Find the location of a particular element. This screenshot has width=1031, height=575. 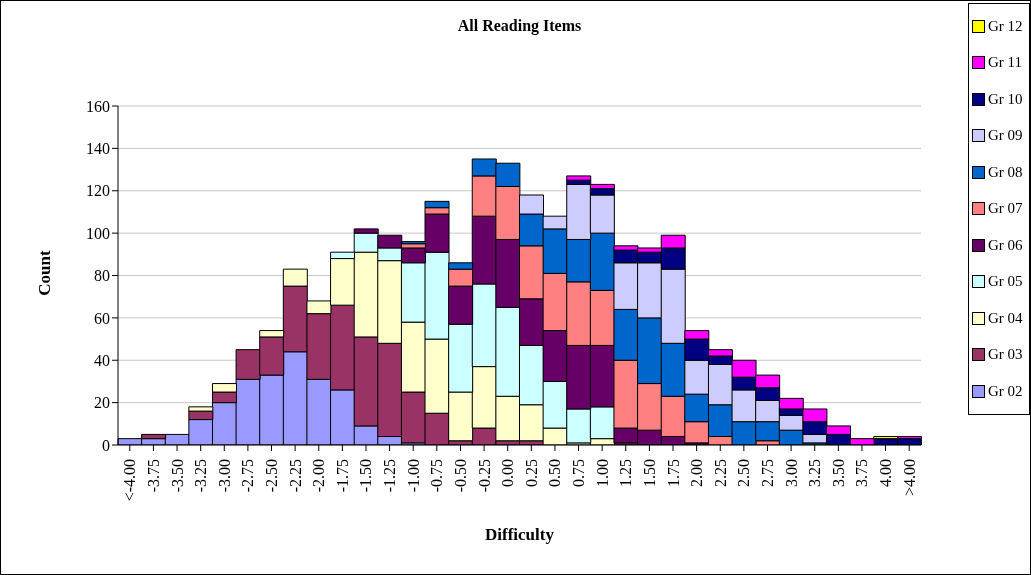

legend-label: Gr 04 is located at coordinates (1005, 318).